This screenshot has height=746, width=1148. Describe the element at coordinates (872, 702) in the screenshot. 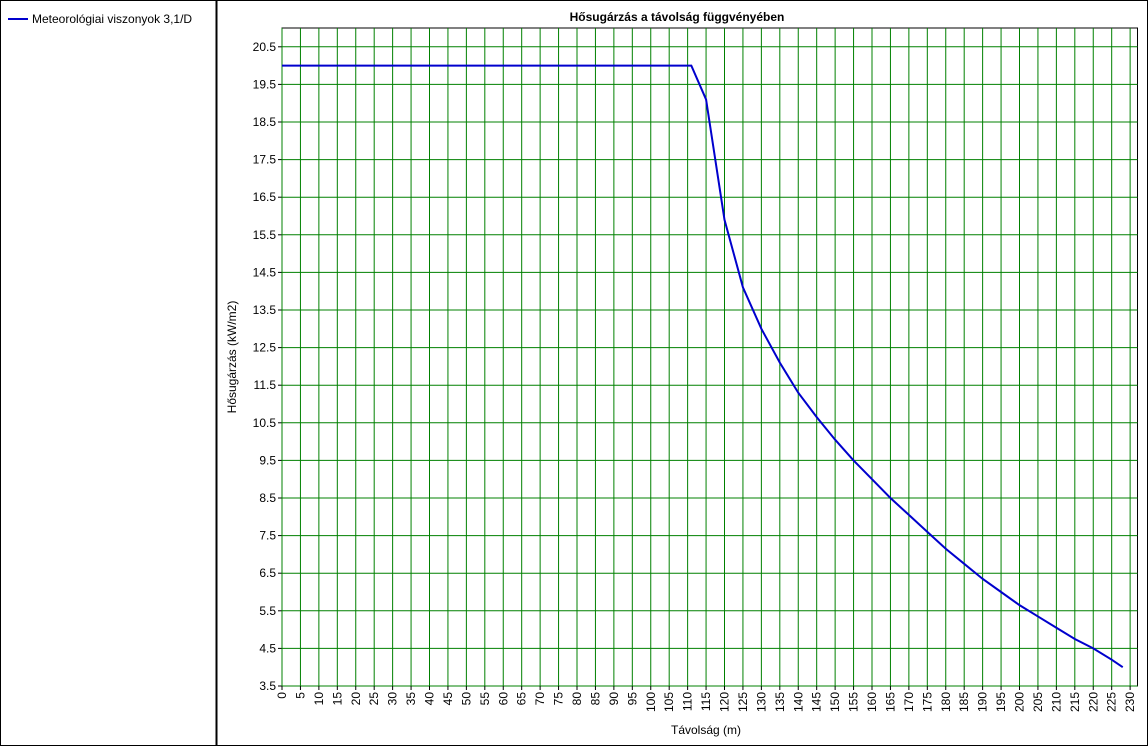

I see `x-tick-label: 160` at that location.